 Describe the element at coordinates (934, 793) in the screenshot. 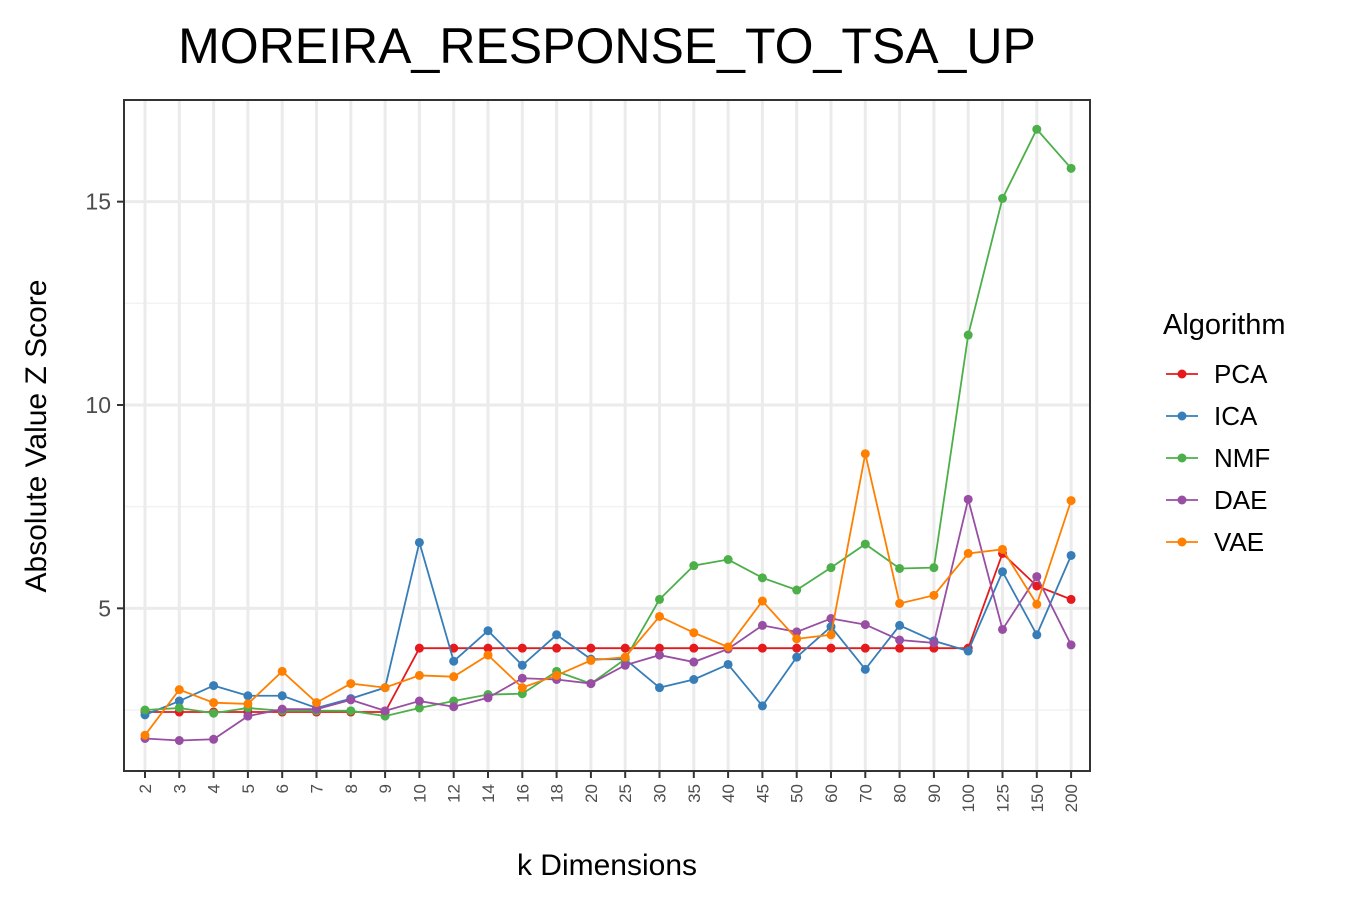

I see `x-tick-label: 90` at that location.